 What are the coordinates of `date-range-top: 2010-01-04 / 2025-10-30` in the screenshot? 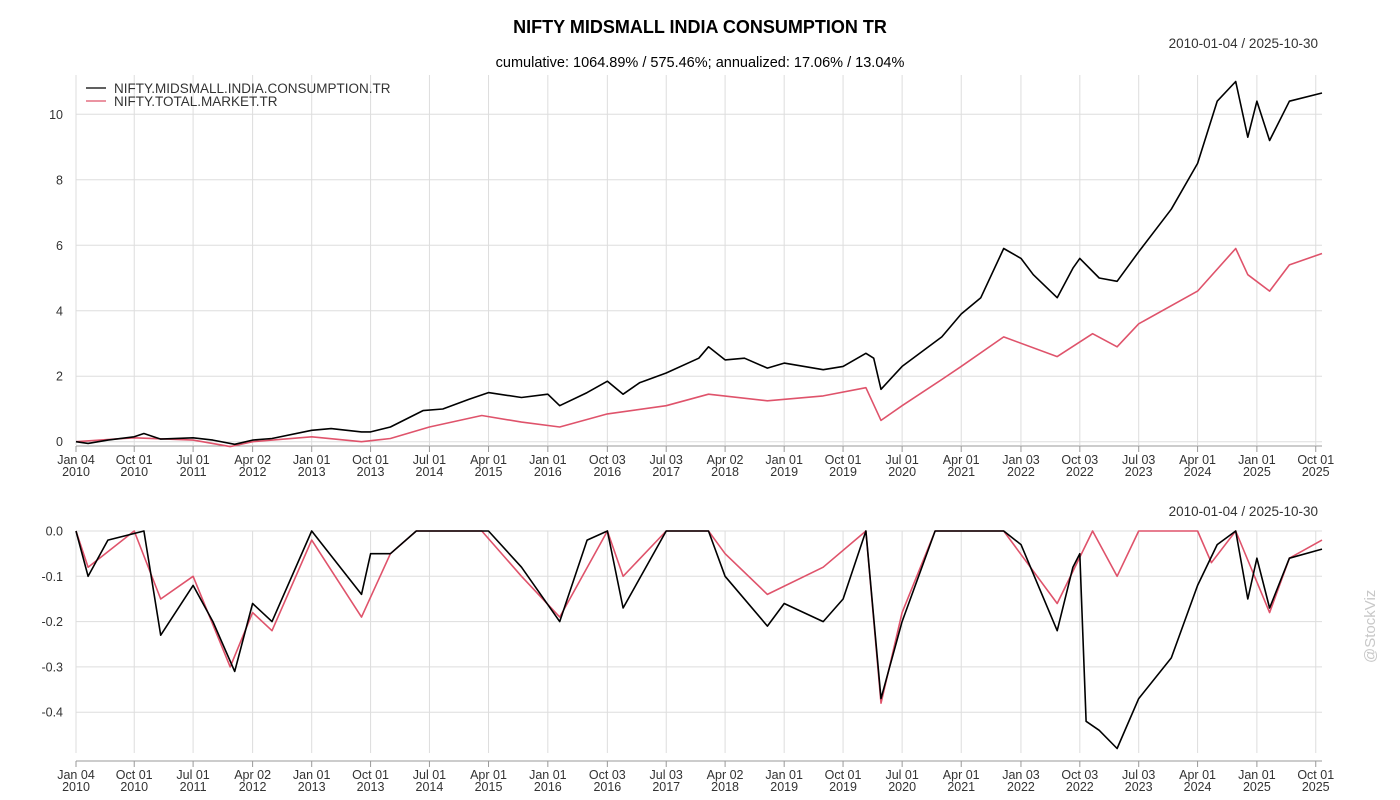 It's located at (1243, 43).